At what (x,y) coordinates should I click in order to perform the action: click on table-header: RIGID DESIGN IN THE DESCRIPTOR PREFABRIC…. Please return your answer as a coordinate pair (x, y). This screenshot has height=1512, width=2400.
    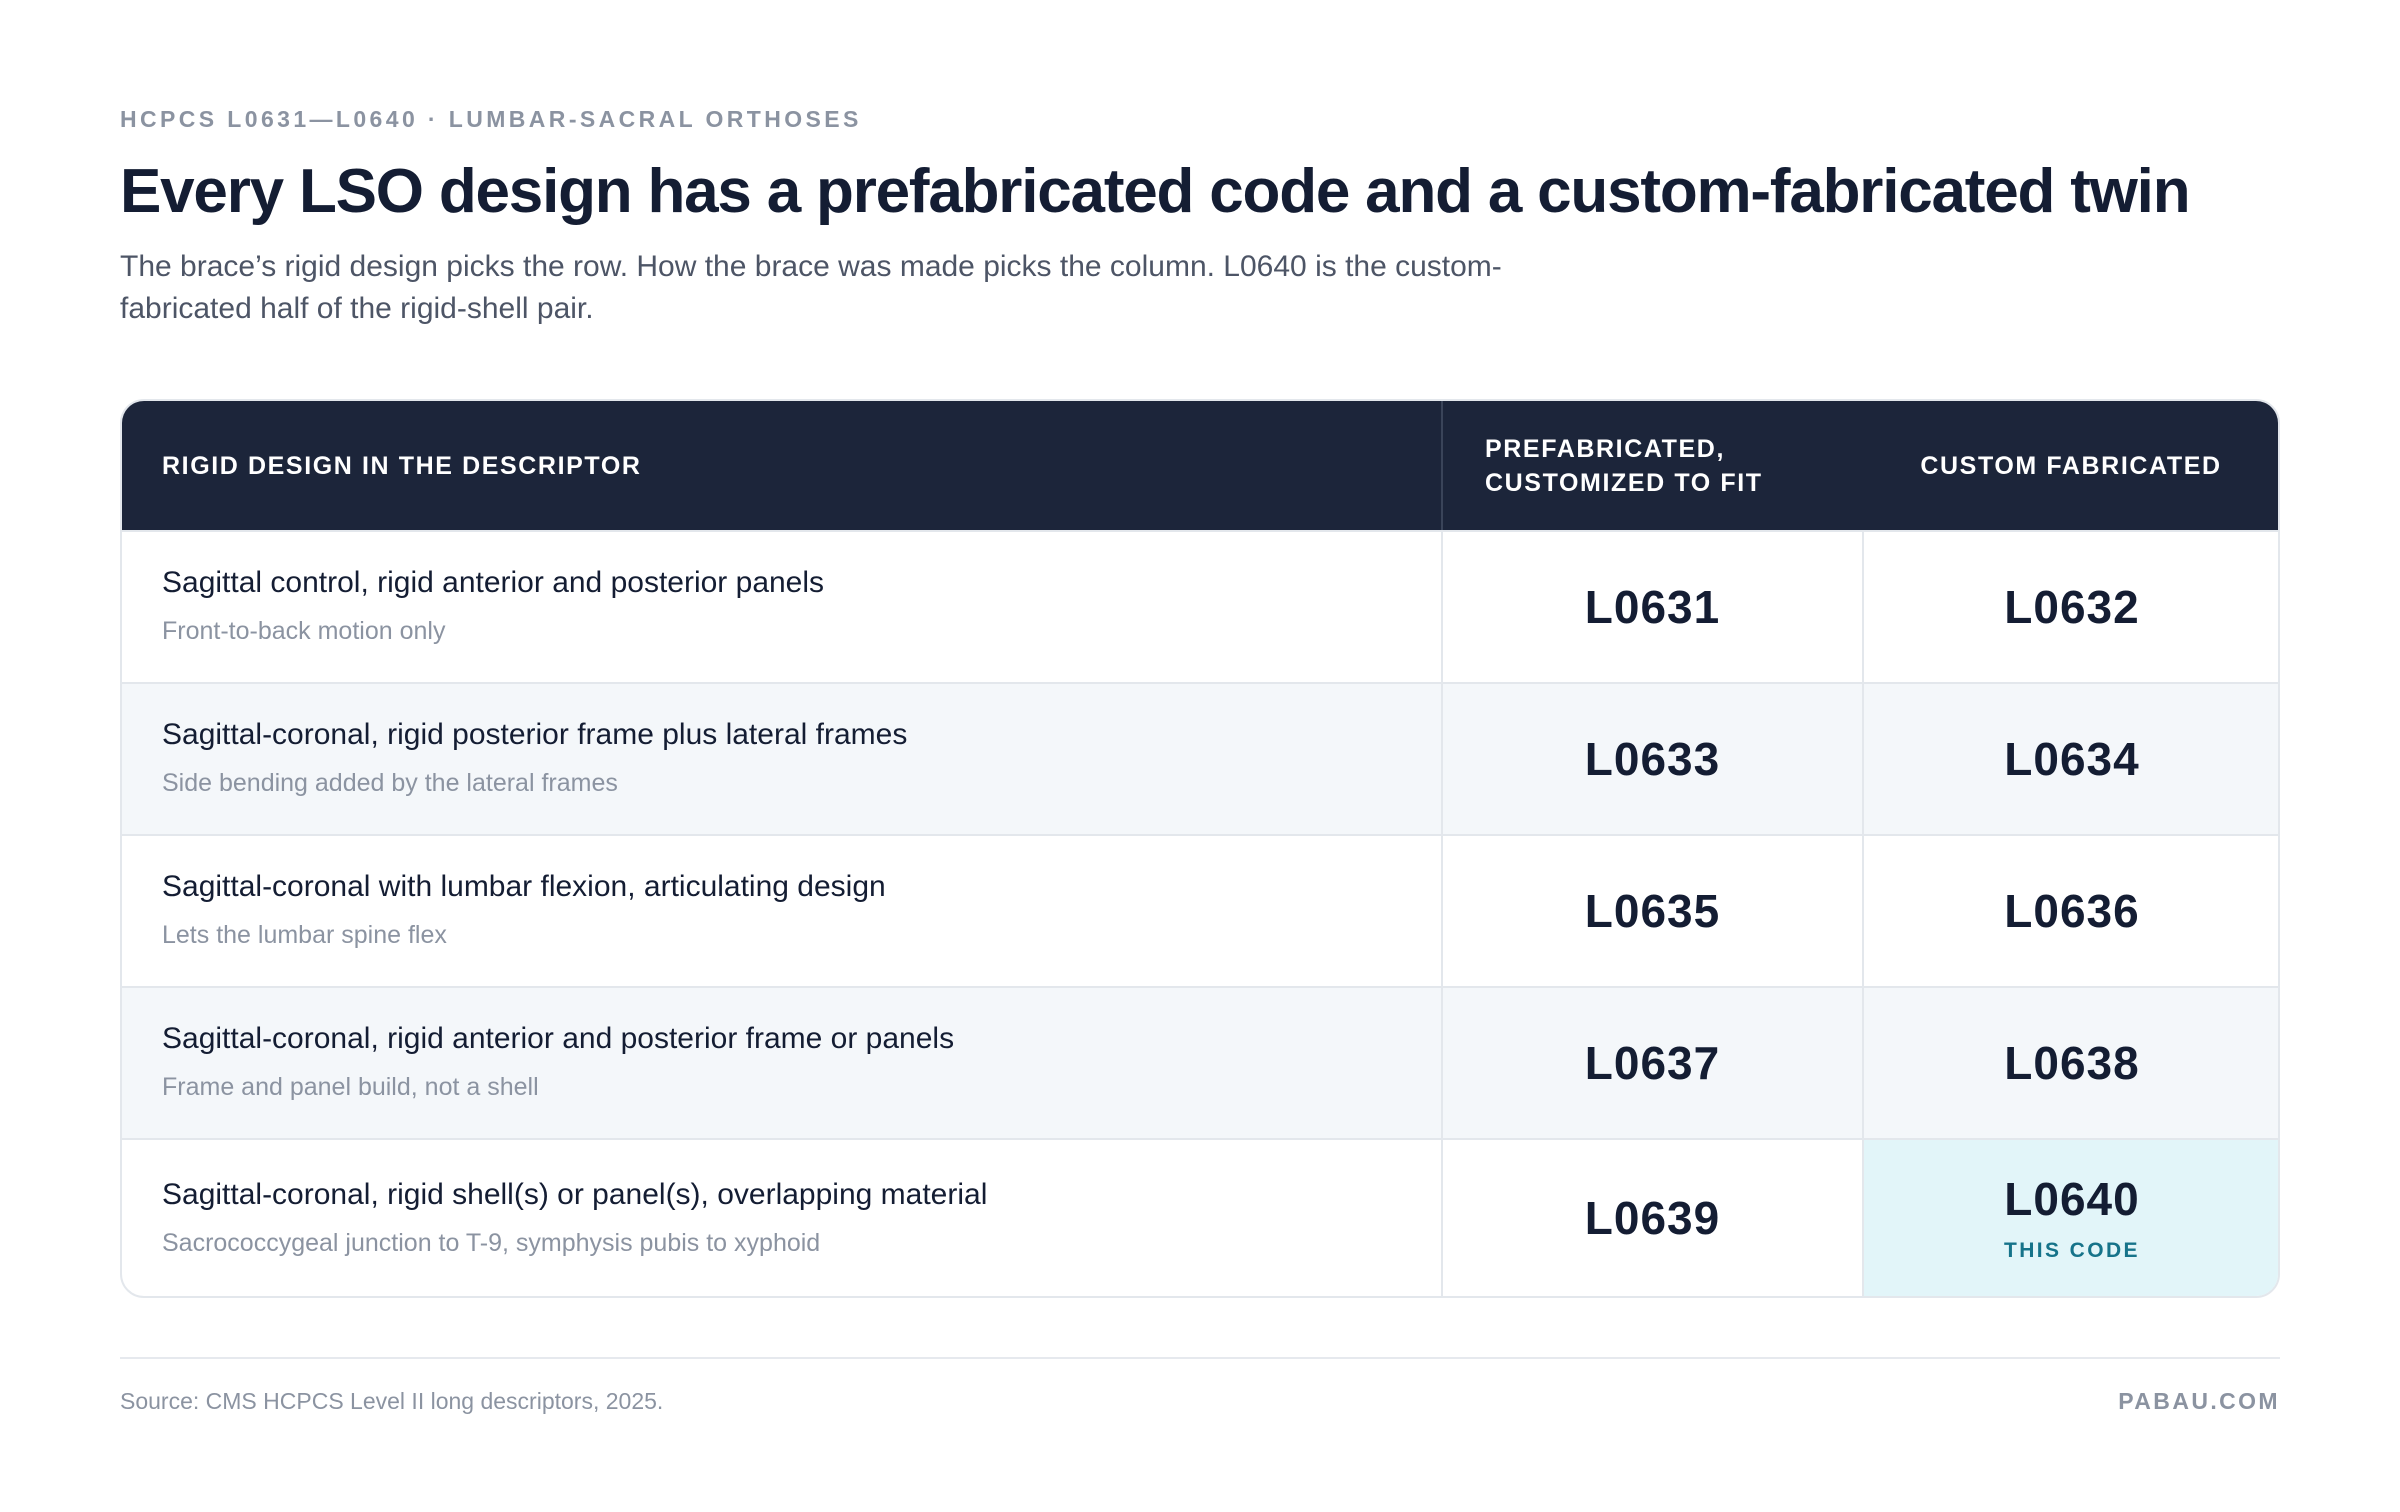
    Looking at the image, I should click on (1200, 465).